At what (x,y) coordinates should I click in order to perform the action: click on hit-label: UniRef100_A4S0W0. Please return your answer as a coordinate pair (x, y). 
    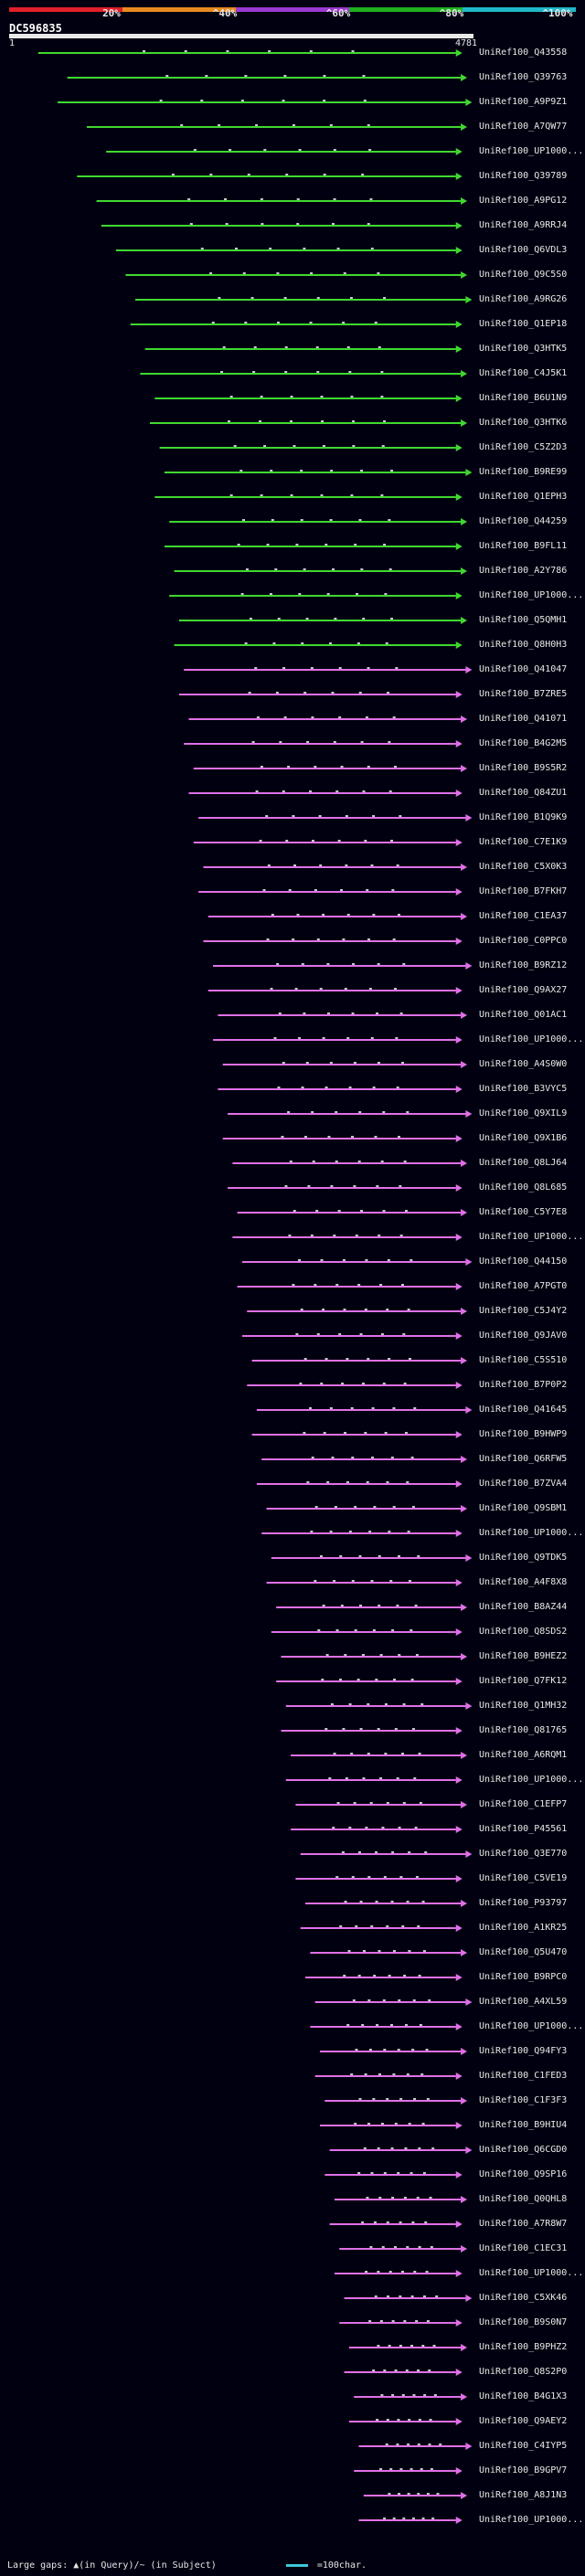
    Looking at the image, I should click on (523, 1064).